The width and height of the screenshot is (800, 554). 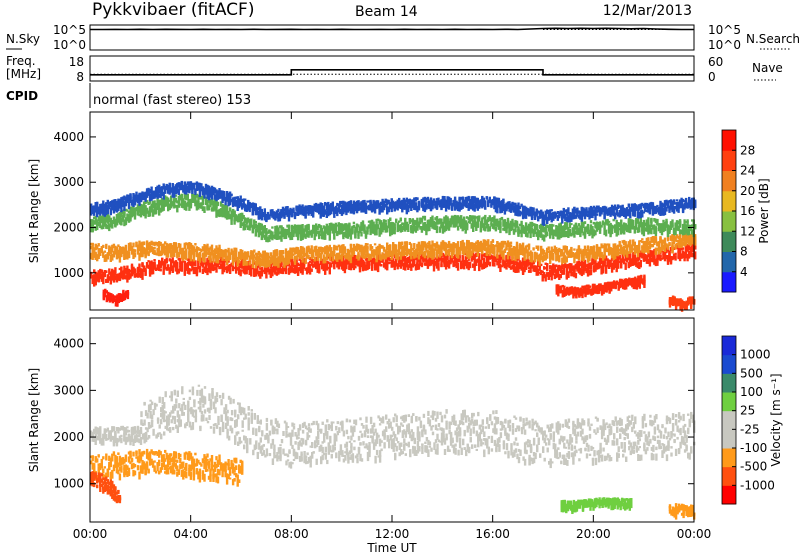 I want to click on noise-left-tick-bottom: 10^0, so click(x=69, y=45).